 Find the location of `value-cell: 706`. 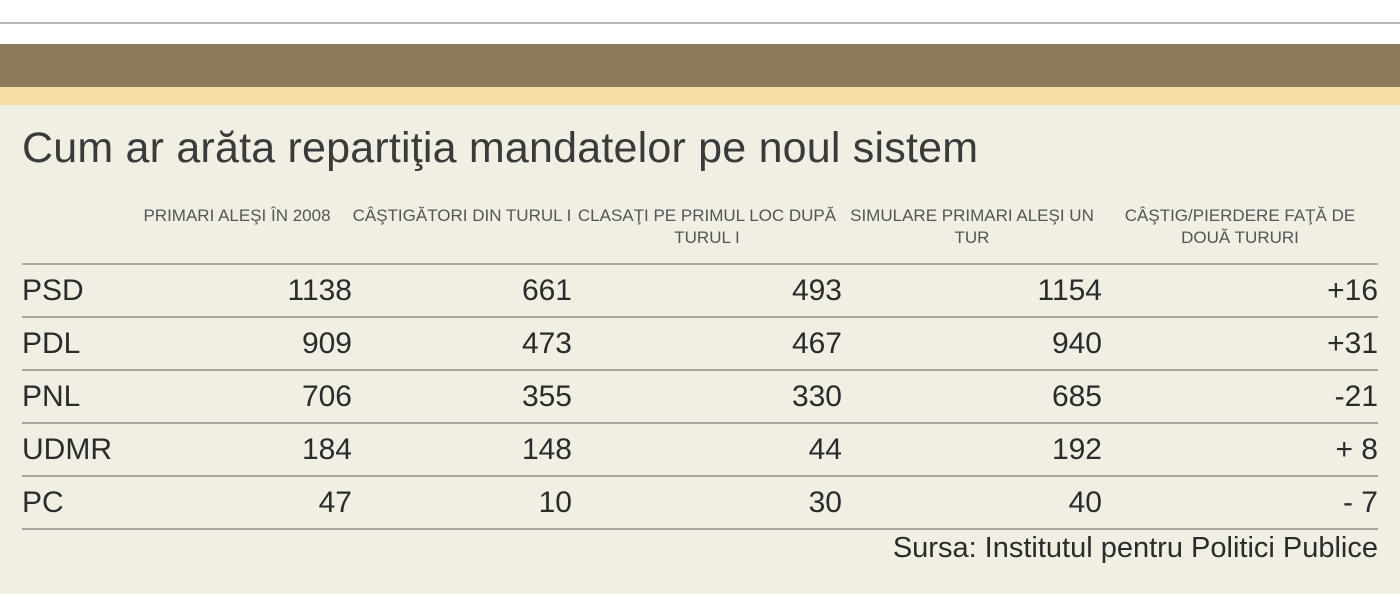

value-cell: 706 is located at coordinates (237, 396).